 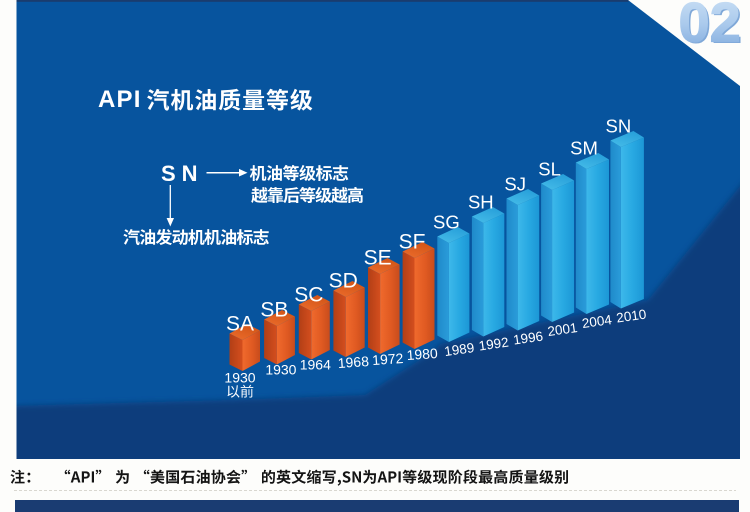 What do you see at coordinates (515, 184) in the screenshot?
I see `svg-text: SJ` at bounding box center [515, 184].